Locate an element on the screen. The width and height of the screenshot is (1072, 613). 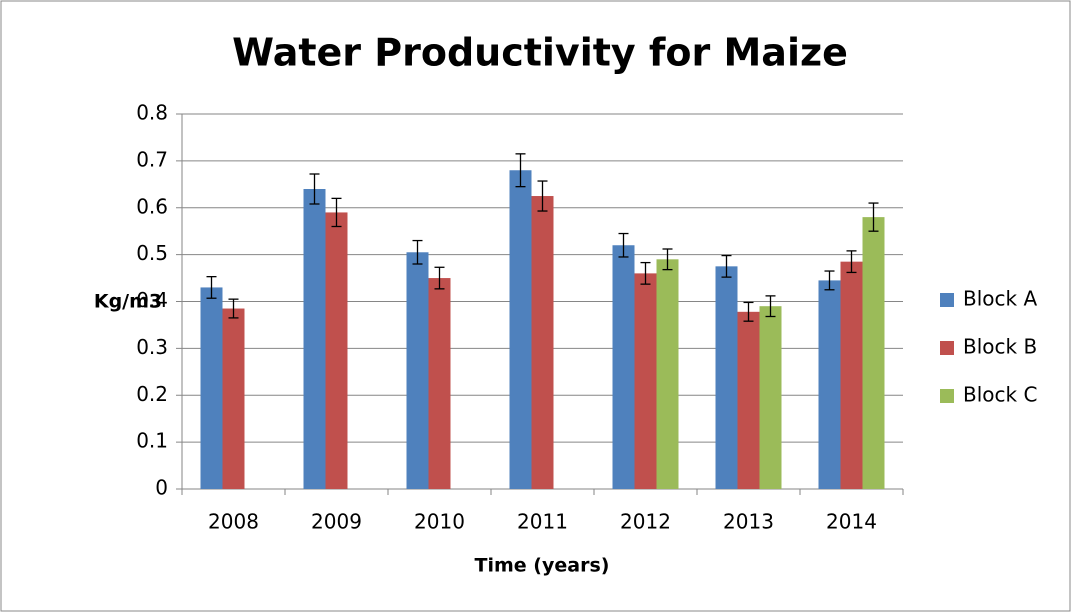
y-tick-label: 0.8 is located at coordinates (152, 113).